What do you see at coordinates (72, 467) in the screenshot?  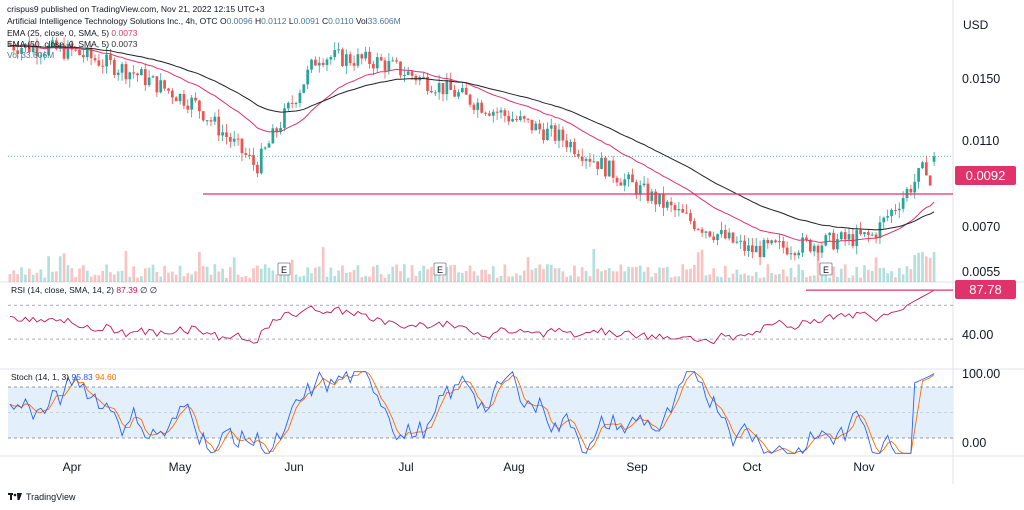 I see `month-label-apr: Apr` at bounding box center [72, 467].